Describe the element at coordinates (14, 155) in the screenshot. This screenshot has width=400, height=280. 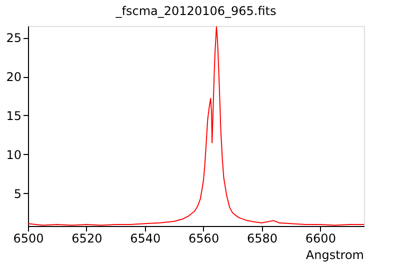
I see `y-tick-label: 10` at that location.